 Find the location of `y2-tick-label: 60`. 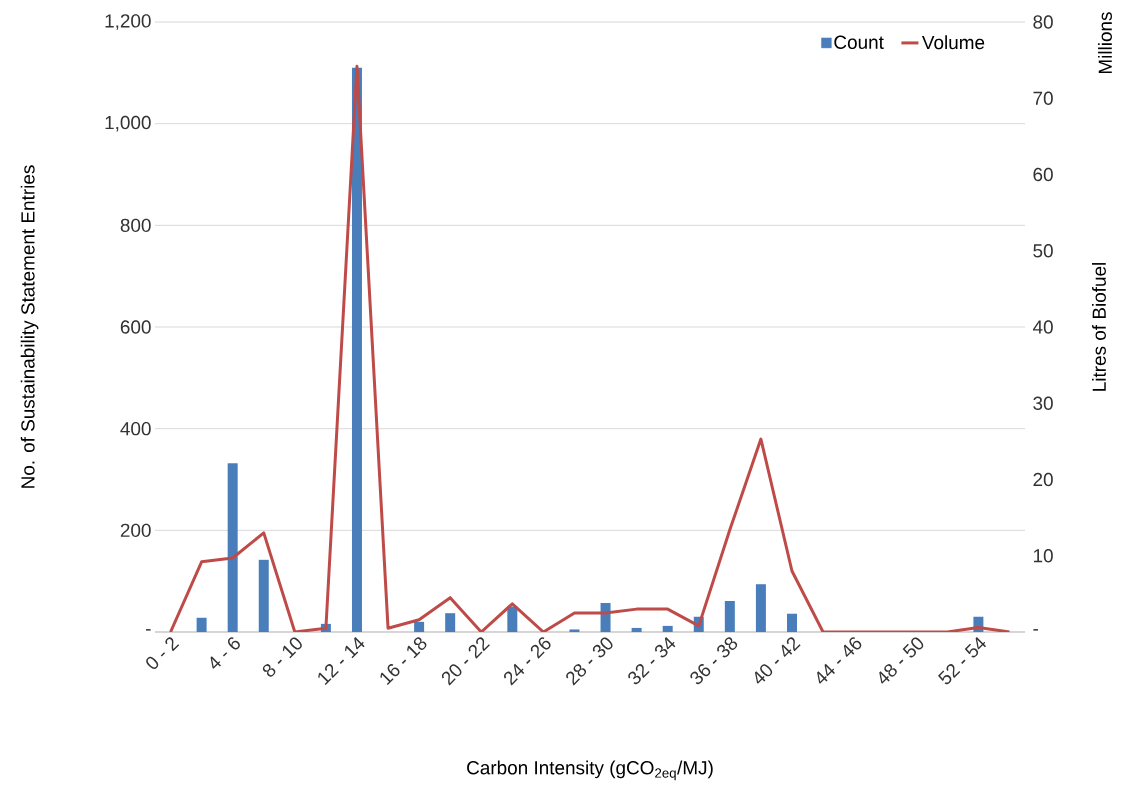

y2-tick-label: 60 is located at coordinates (1043, 174).